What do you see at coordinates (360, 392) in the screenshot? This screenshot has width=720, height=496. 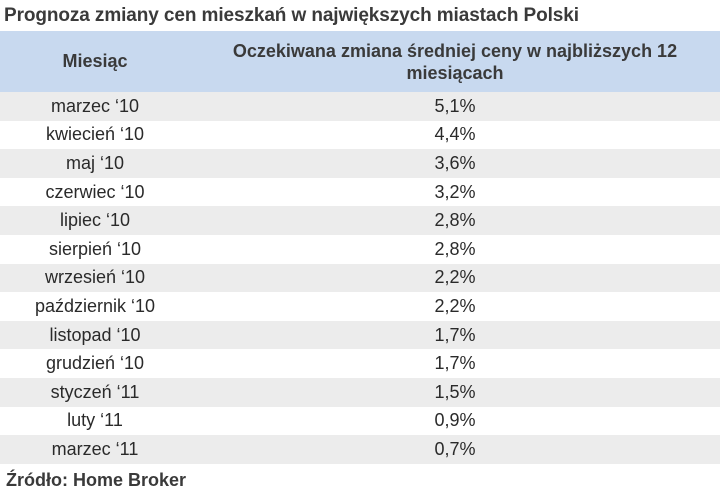 I see `table-row: styczeń ‘11 1,5%` at bounding box center [360, 392].